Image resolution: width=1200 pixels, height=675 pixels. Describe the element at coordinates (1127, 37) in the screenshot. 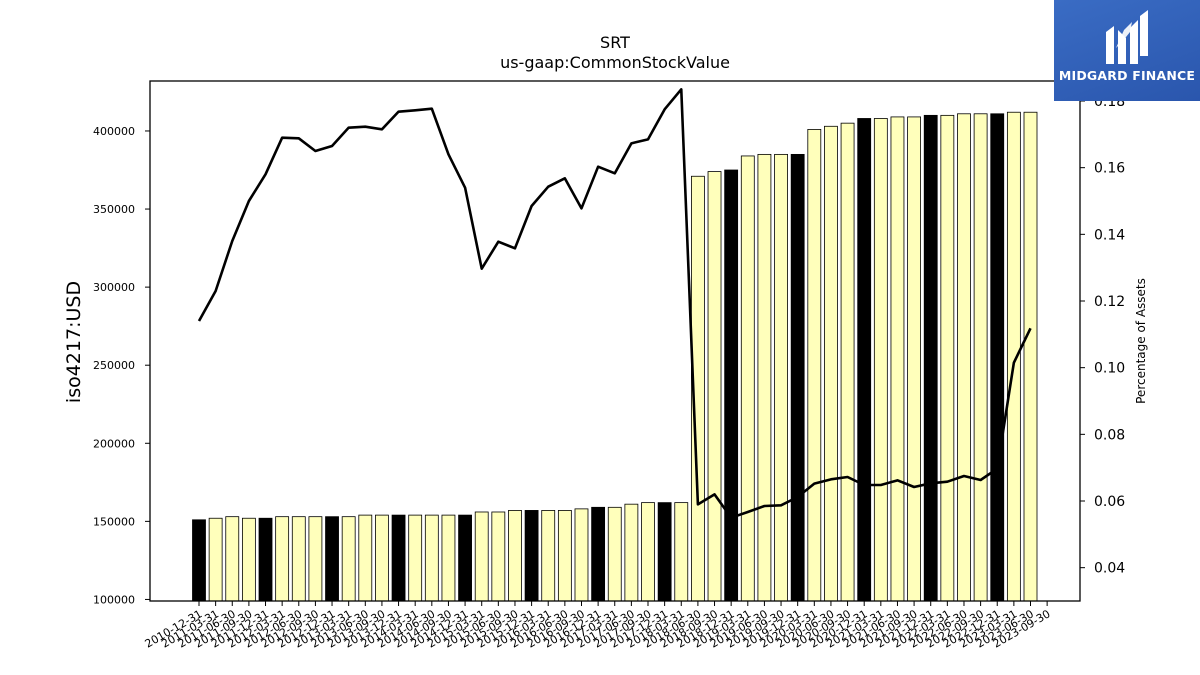

I see `midgard-logo-icon` at that location.